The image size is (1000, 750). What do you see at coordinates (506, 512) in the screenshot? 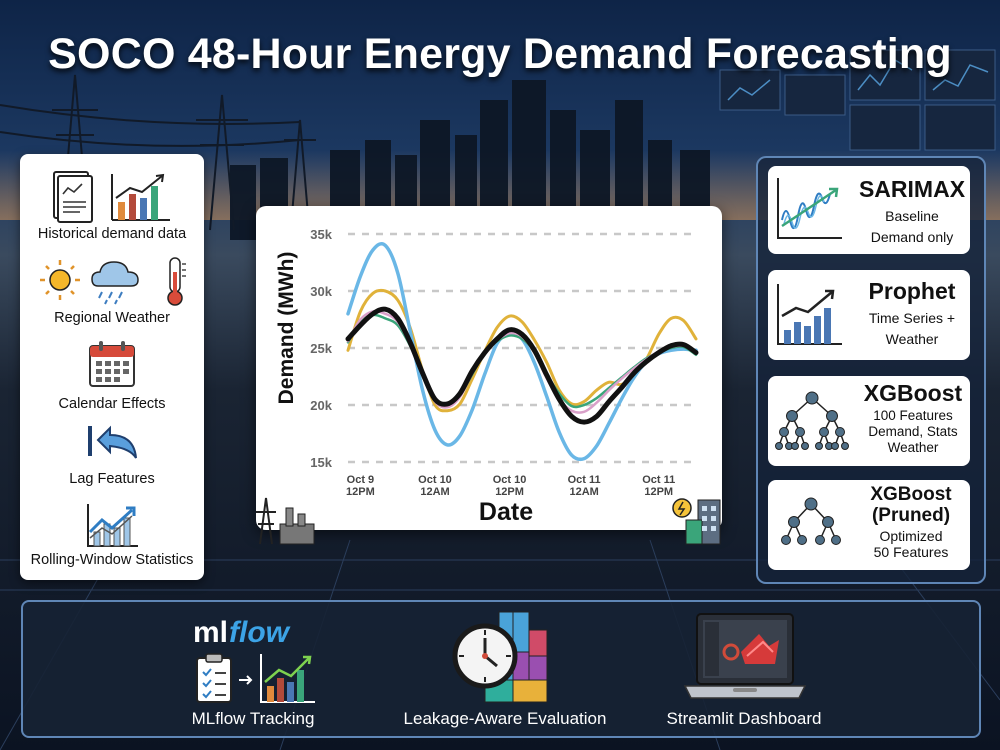
I see `x-axis-label: Date` at bounding box center [506, 512].